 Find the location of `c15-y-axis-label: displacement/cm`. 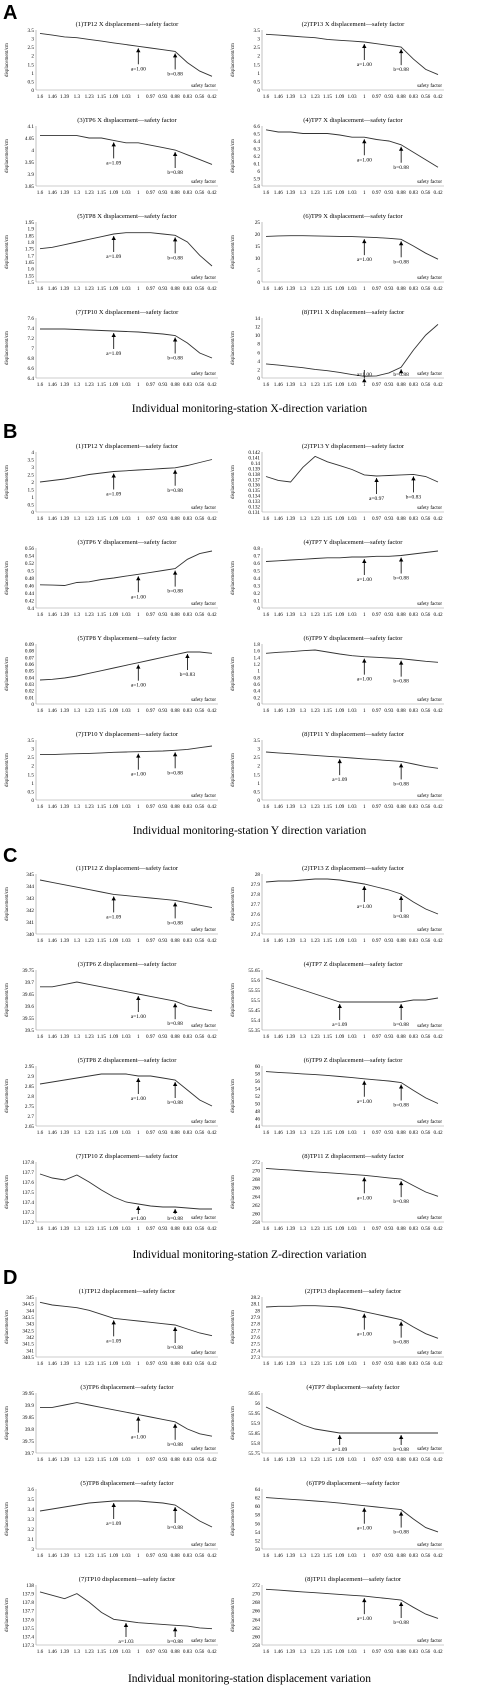

c15-y-axis-label: displacement/cm is located at coordinates (7, 770).